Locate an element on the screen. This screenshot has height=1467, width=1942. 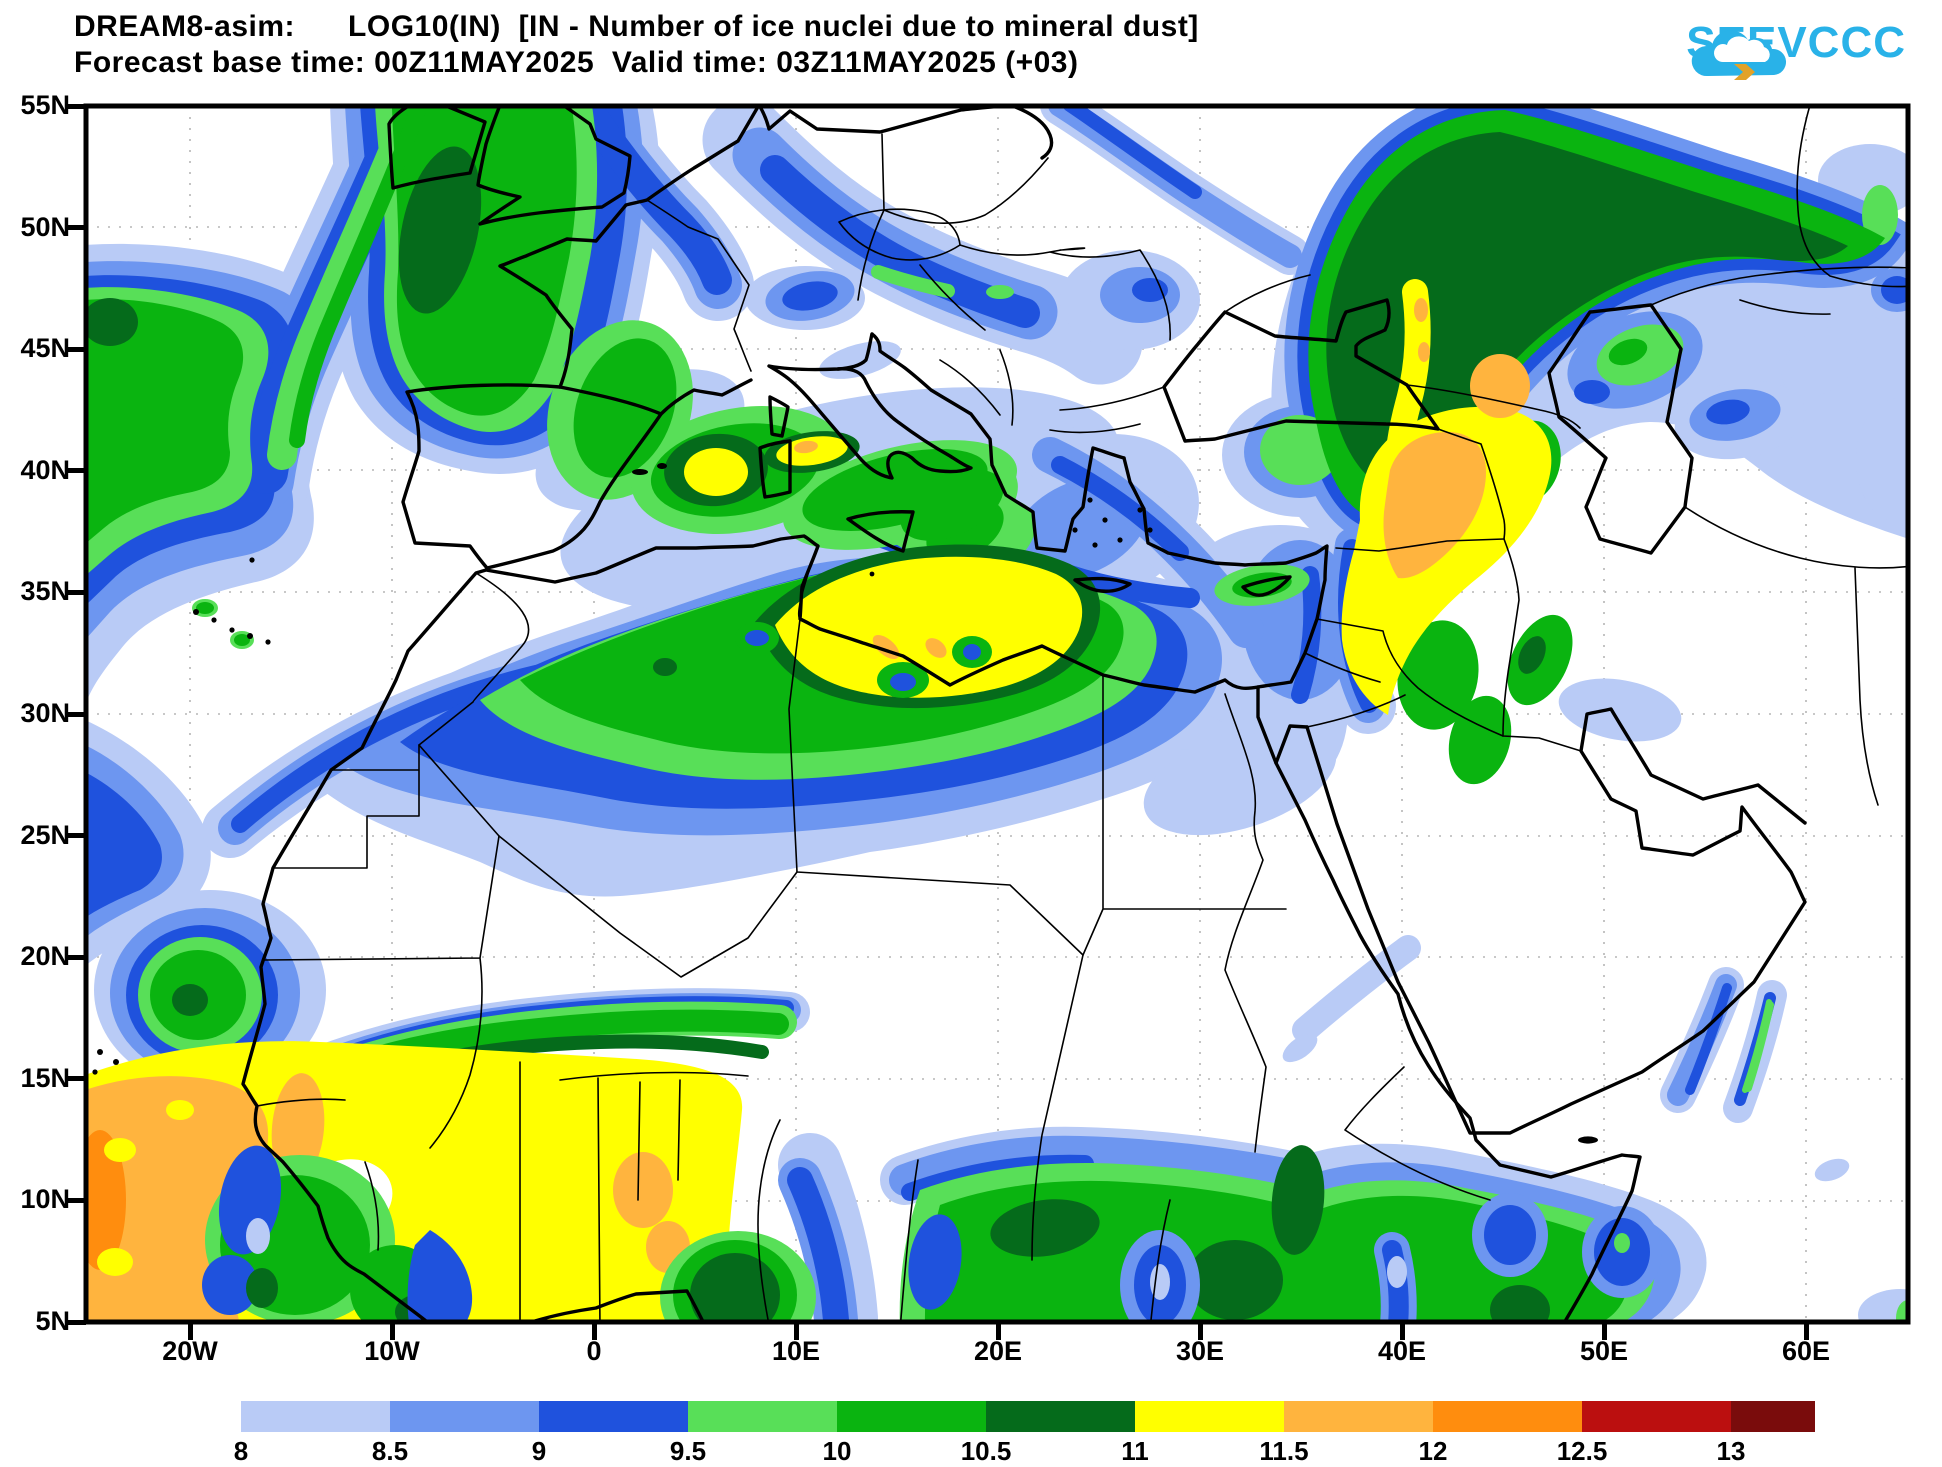
lon-tick-label: 10E is located at coordinates (796, 1351).